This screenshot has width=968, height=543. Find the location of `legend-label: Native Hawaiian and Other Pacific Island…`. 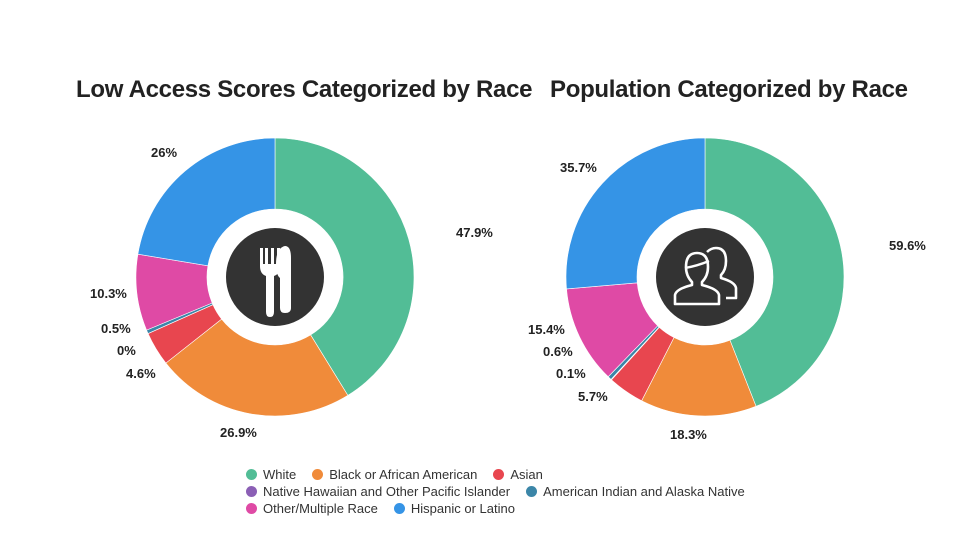

legend-label: Native Hawaiian and Other Pacific Island… is located at coordinates (387, 491).